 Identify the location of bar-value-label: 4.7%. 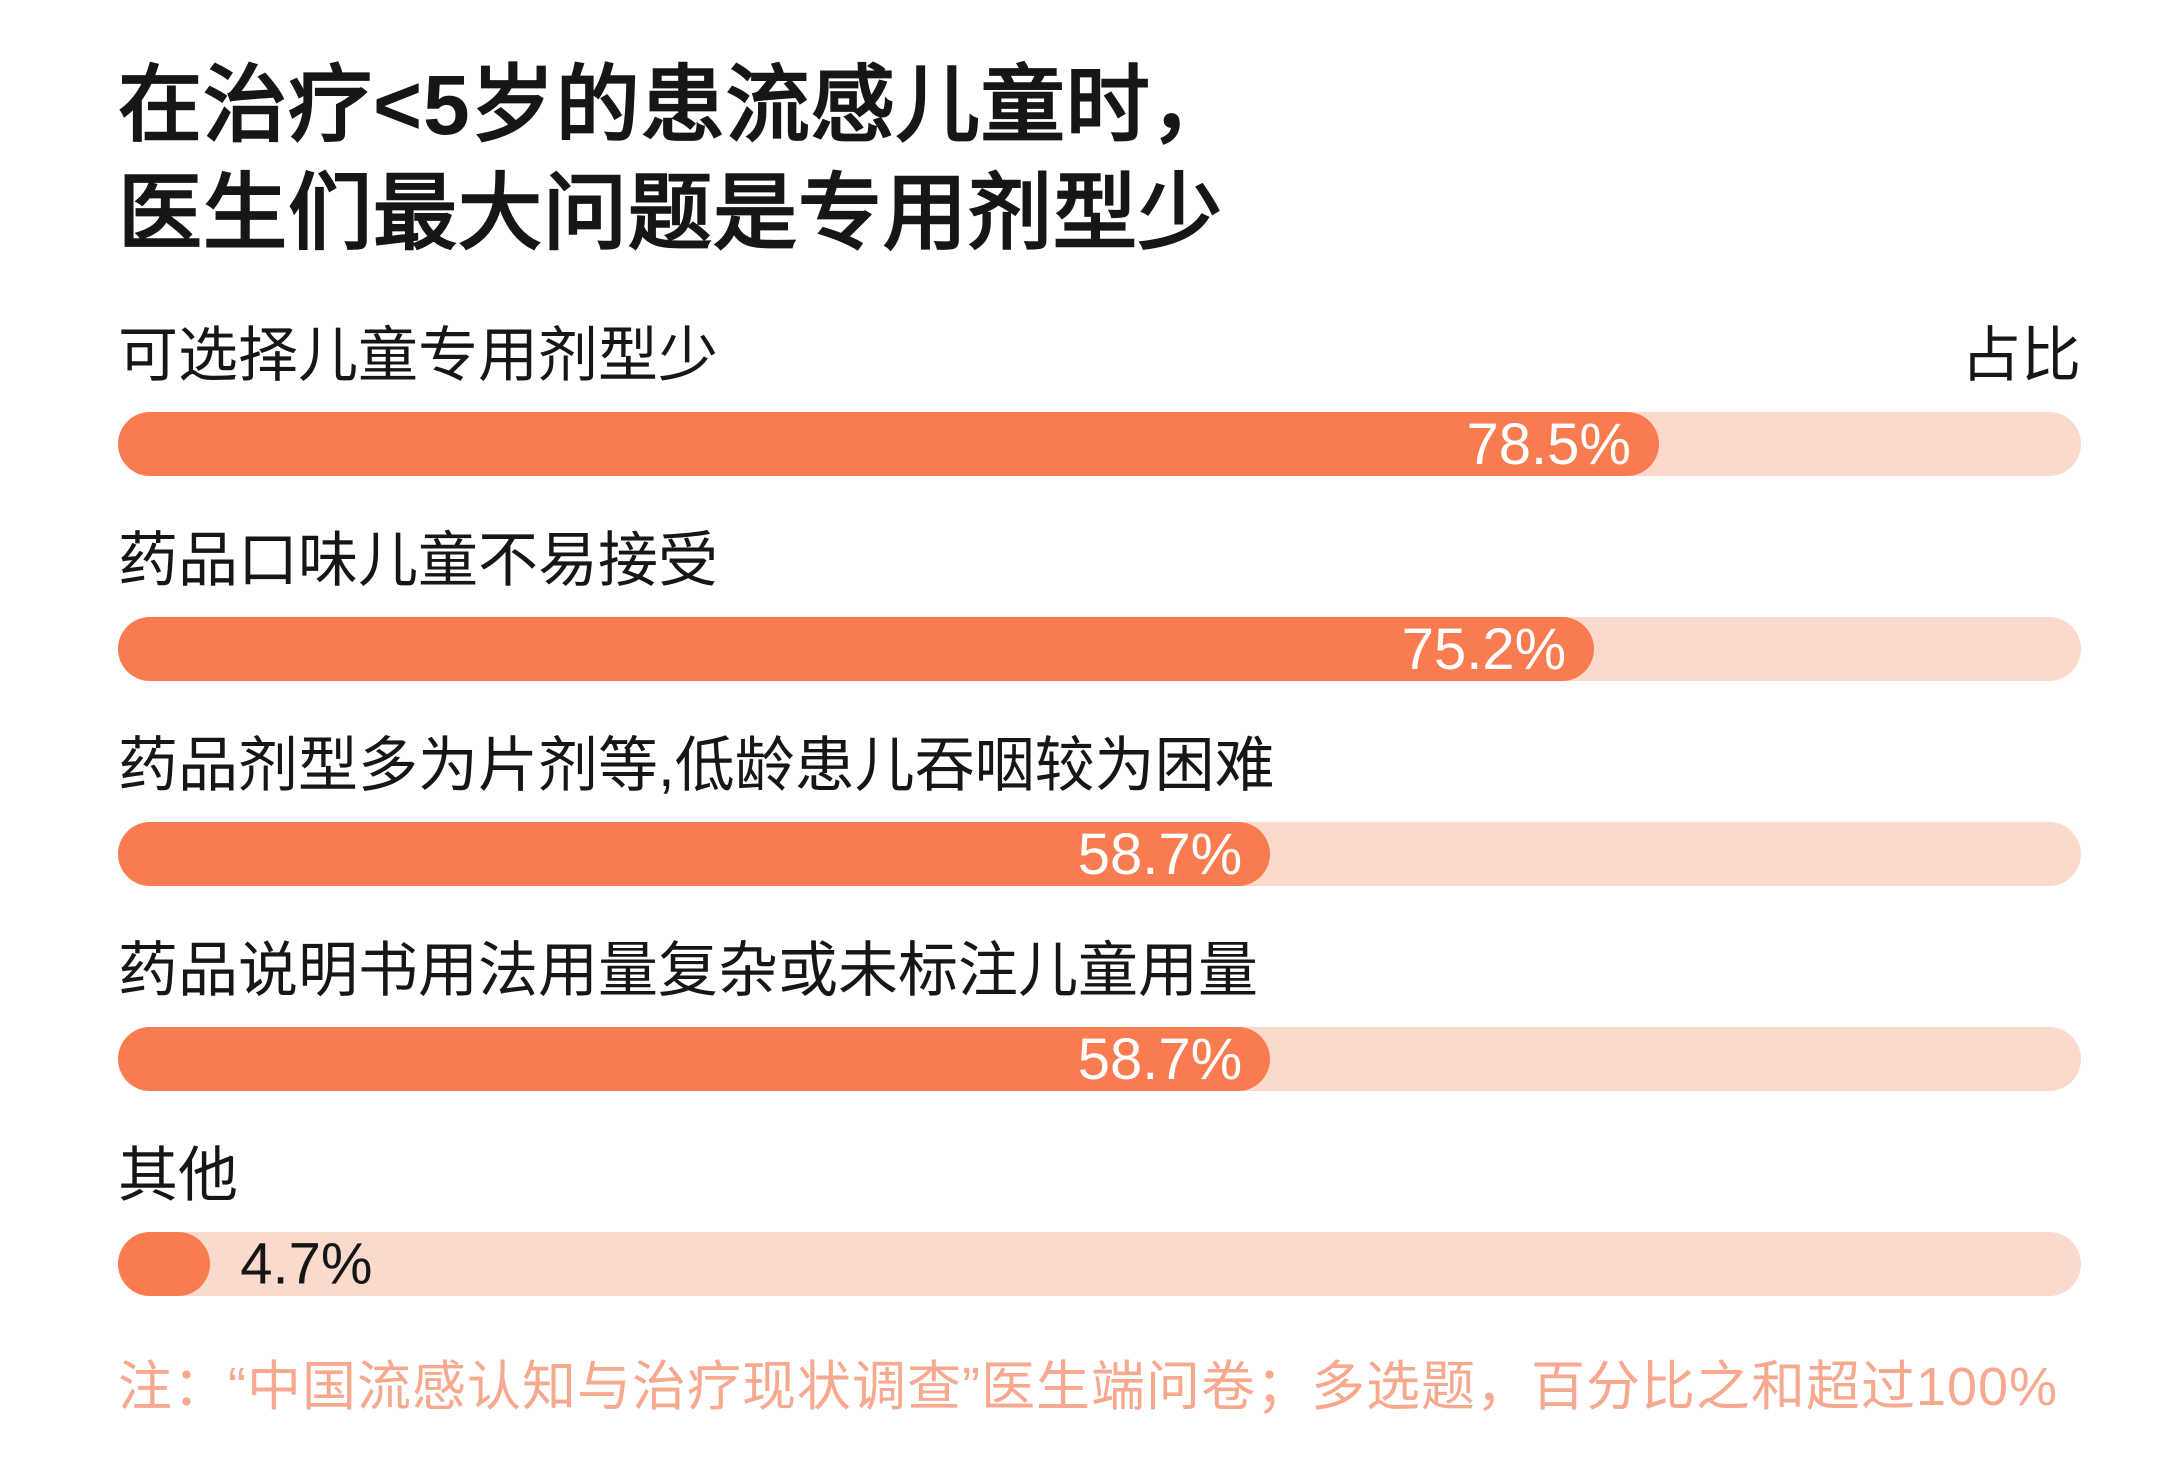
(306, 1264).